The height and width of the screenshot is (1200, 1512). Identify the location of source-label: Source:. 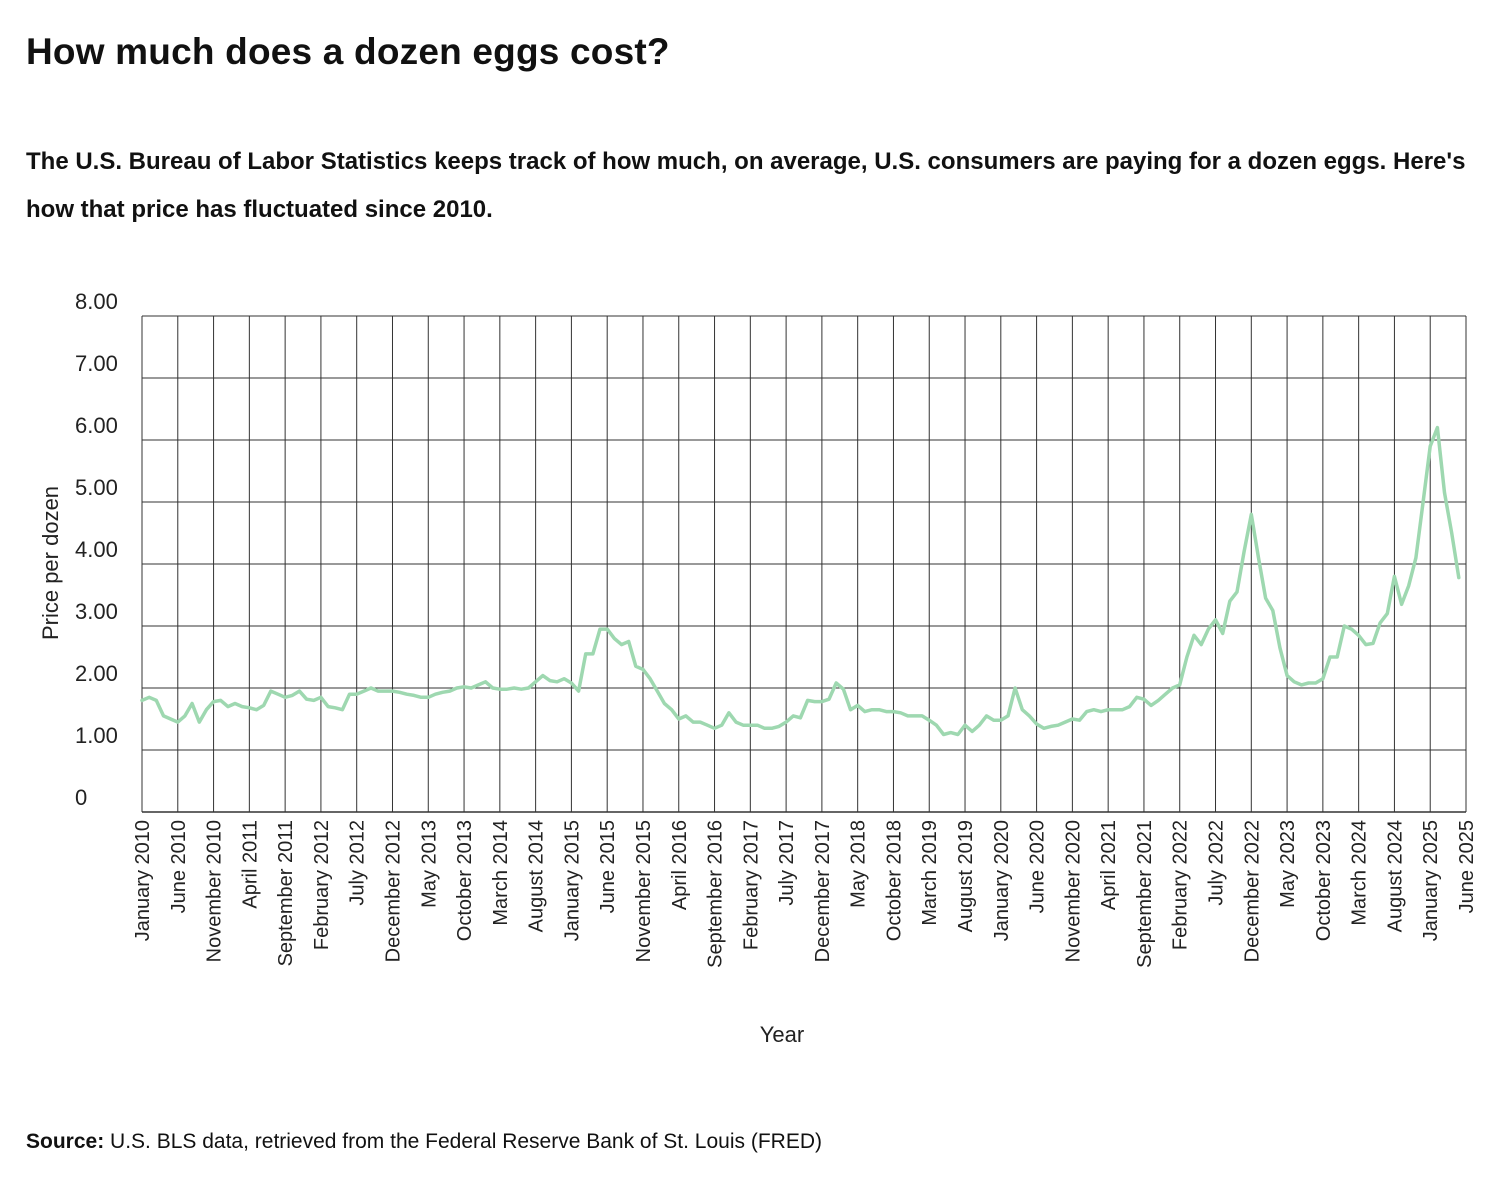
(65, 1141).